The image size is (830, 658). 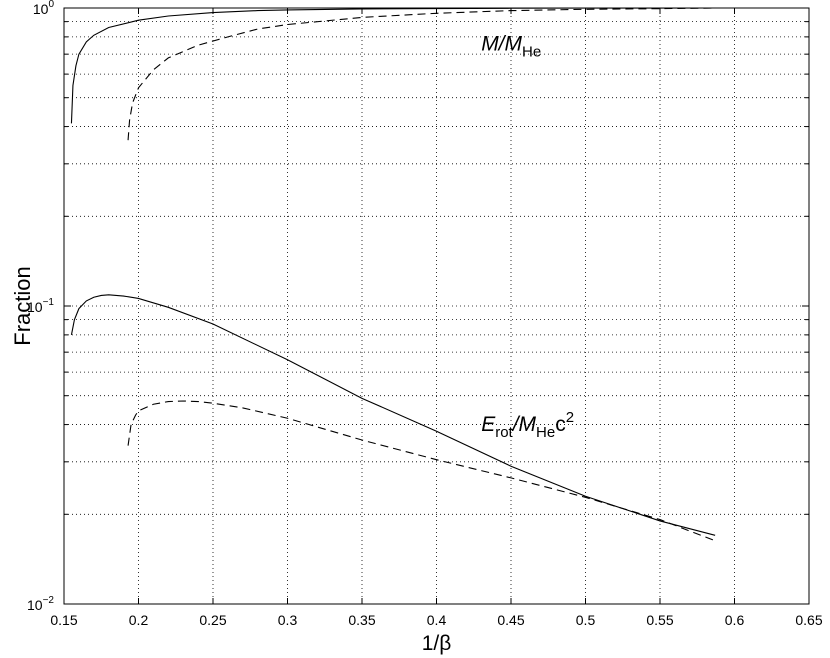 What do you see at coordinates (510, 620) in the screenshot?
I see `x-tick-label: 0.45` at bounding box center [510, 620].